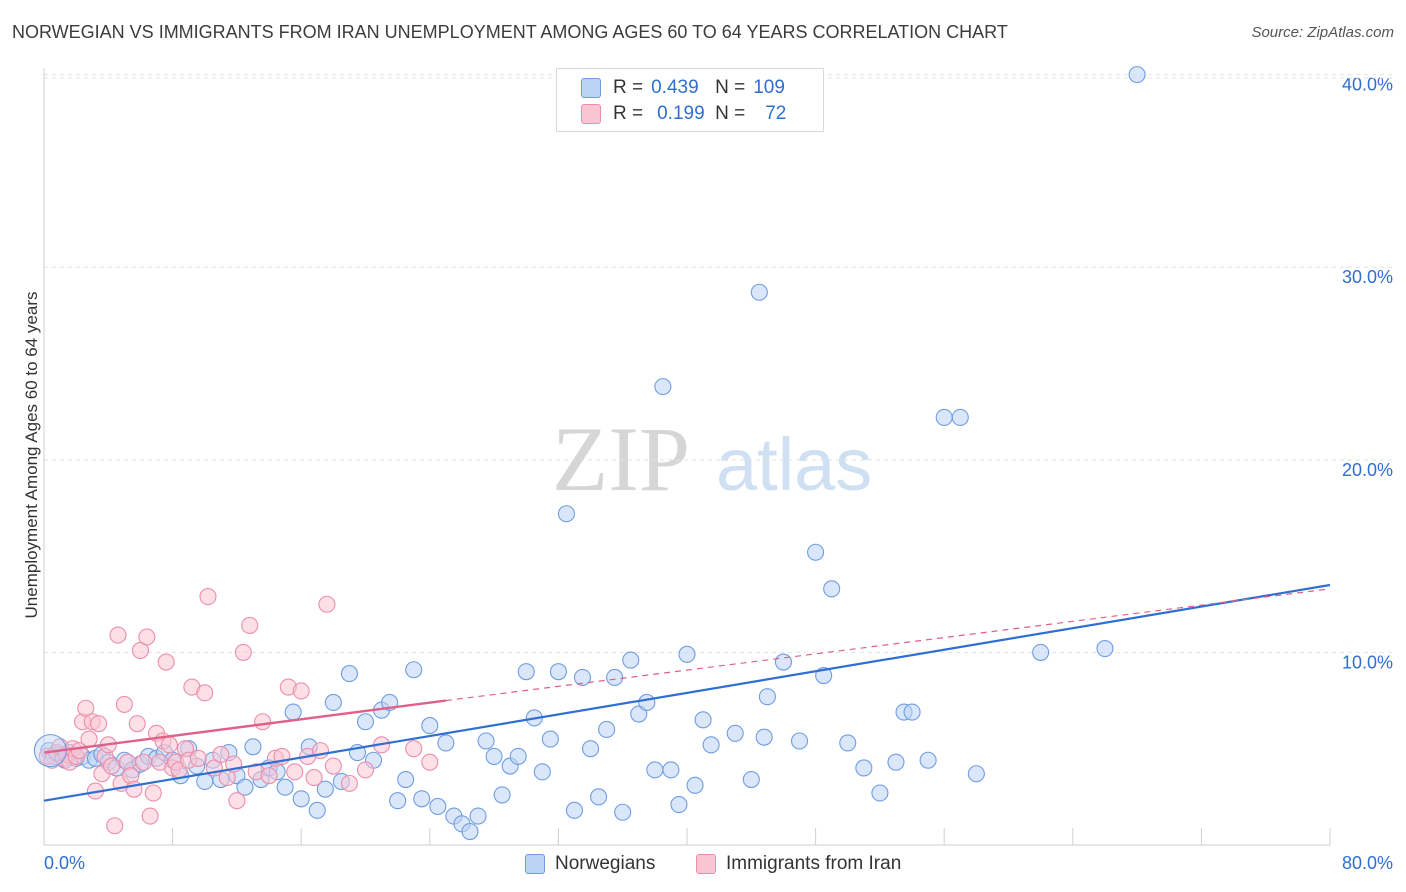 The image size is (1406, 892). I want to click on y-tick-label-1: 20.0%, so click(1367, 470).